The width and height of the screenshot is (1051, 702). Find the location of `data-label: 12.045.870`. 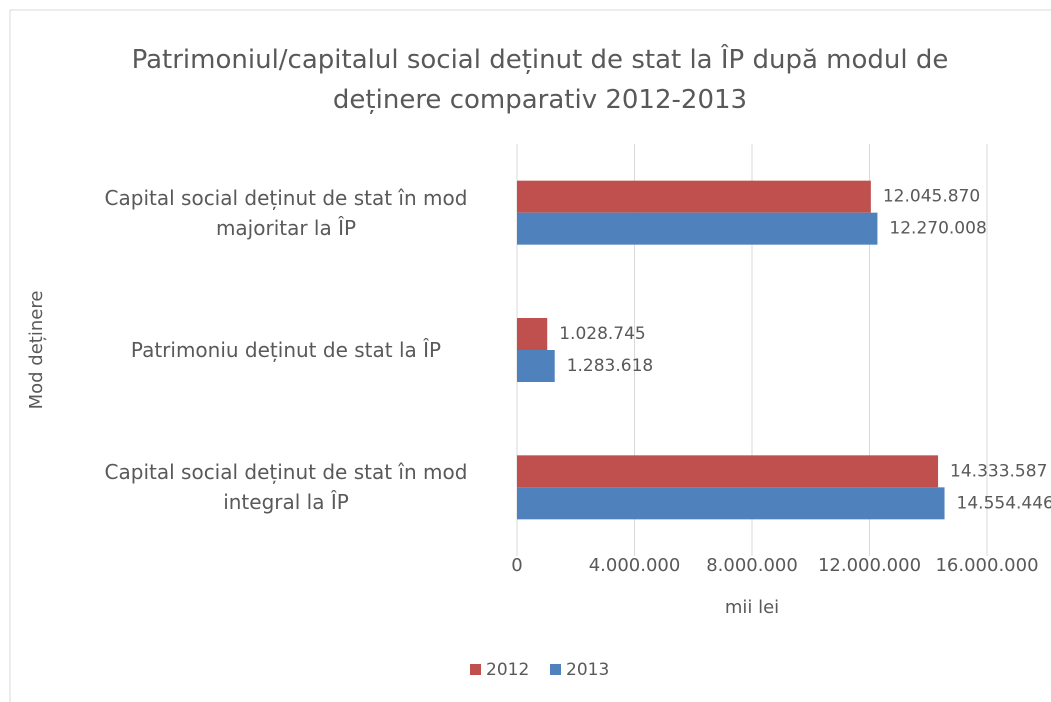

data-label: 12.045.870 is located at coordinates (931, 197).